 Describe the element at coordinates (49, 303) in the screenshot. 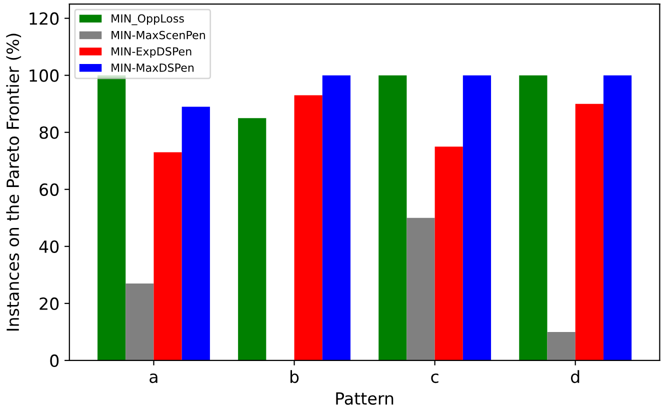

I see `y-tick-label: 20` at that location.